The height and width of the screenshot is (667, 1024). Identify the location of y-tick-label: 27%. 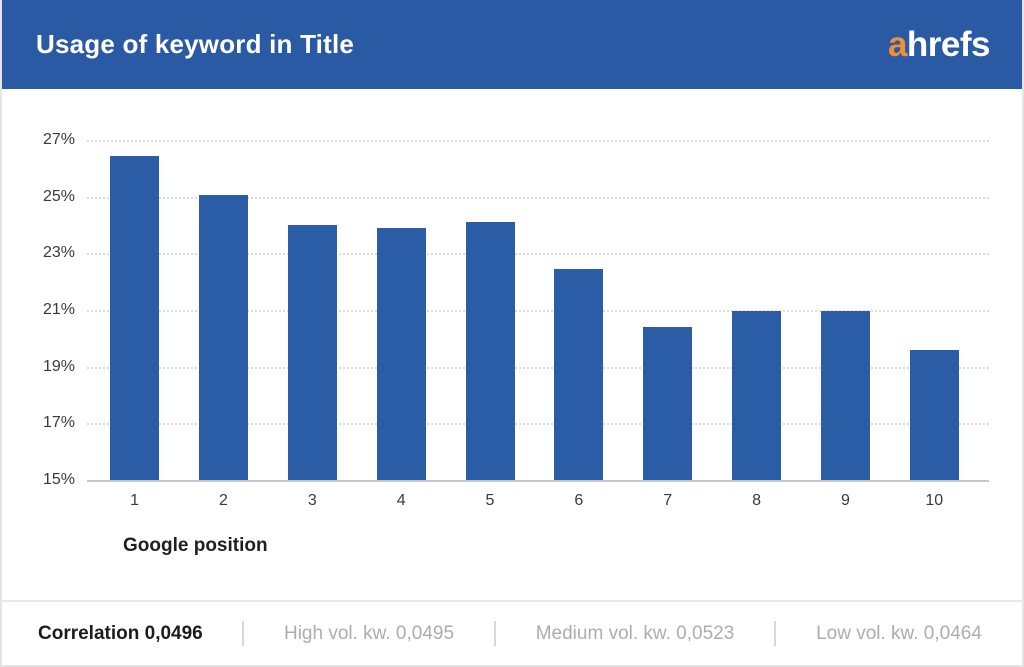
(58, 139).